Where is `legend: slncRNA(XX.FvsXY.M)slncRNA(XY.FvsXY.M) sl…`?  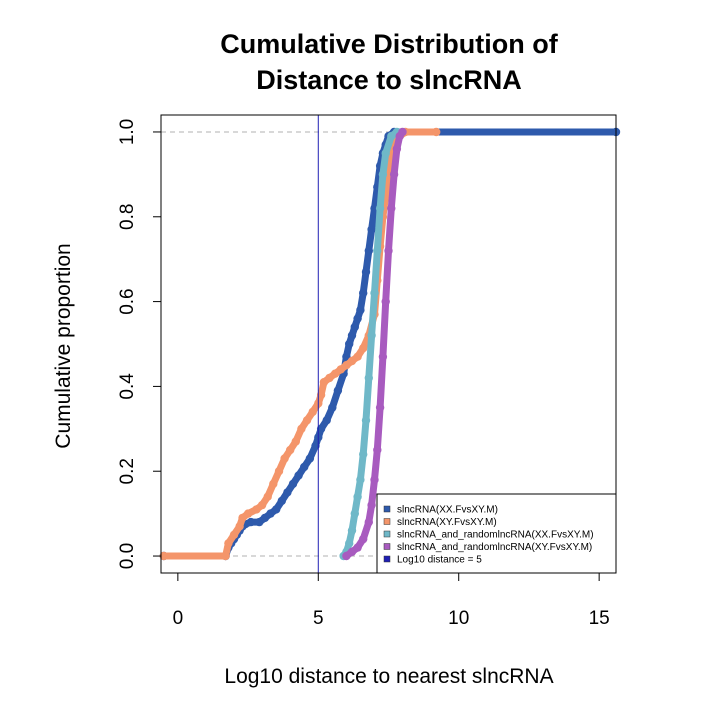 legend: slncRNA(XX.FvsXY.M)slncRNA(XY.FvsXY.M) sl… is located at coordinates (496, 533).